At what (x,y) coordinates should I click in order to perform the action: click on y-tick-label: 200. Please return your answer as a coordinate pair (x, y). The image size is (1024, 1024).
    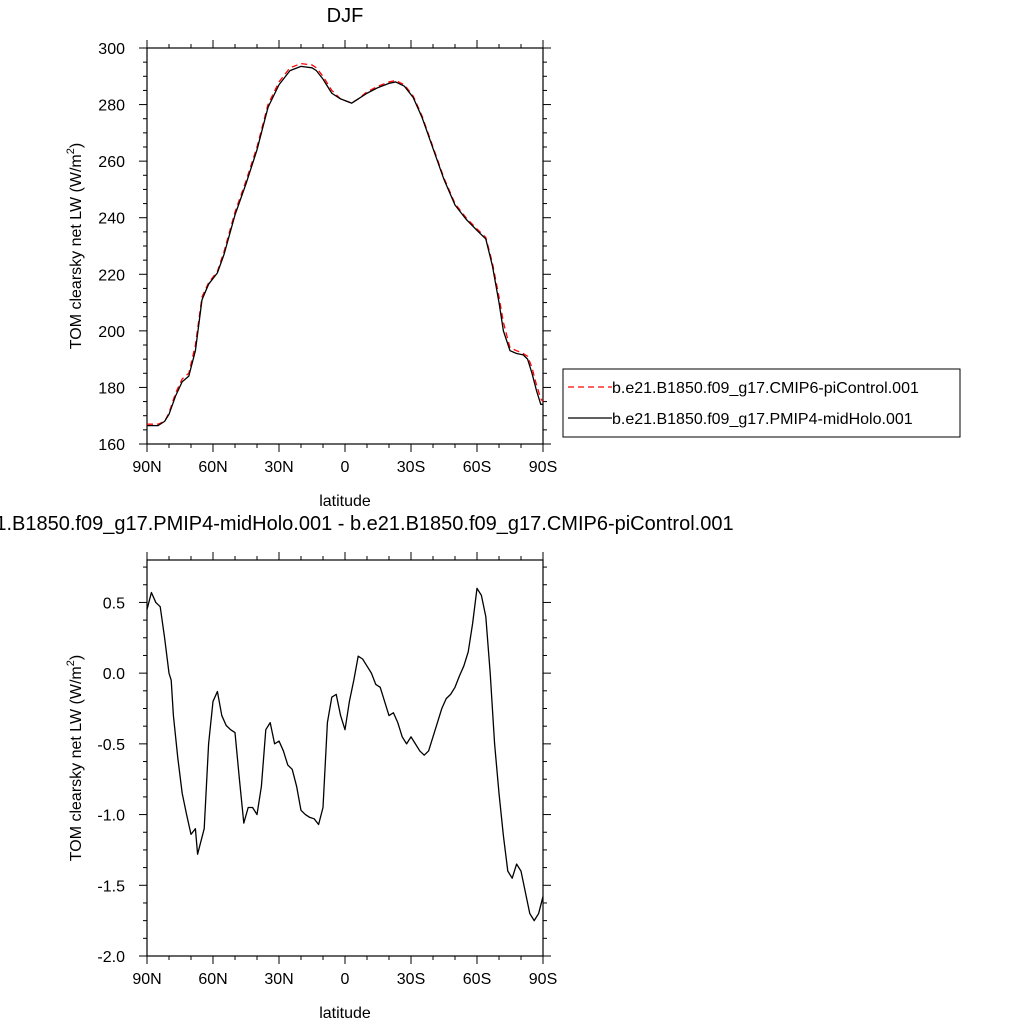
    Looking at the image, I should click on (111, 332).